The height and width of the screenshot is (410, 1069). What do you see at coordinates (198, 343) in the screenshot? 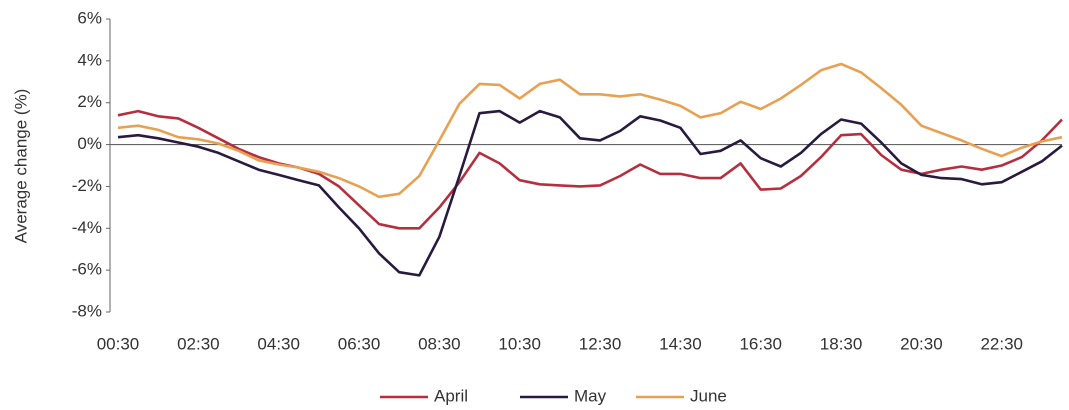
I see `x-tick-label: 02:30` at bounding box center [198, 343].